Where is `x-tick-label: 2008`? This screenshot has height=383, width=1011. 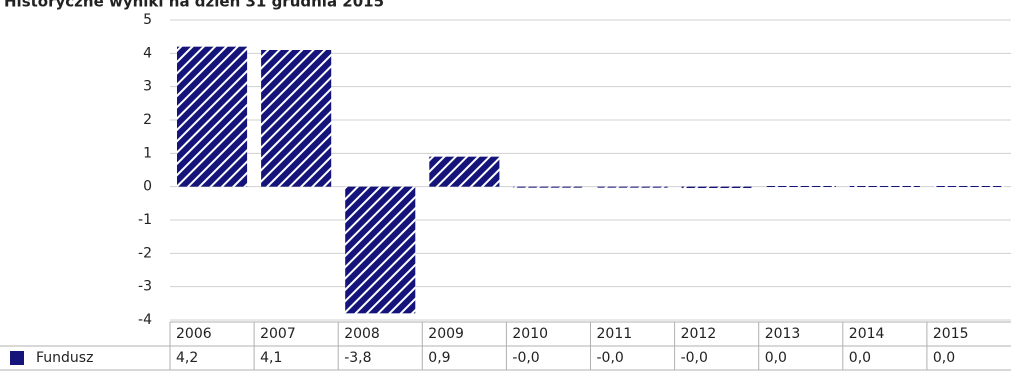 x-tick-label: 2008 is located at coordinates (362, 334).